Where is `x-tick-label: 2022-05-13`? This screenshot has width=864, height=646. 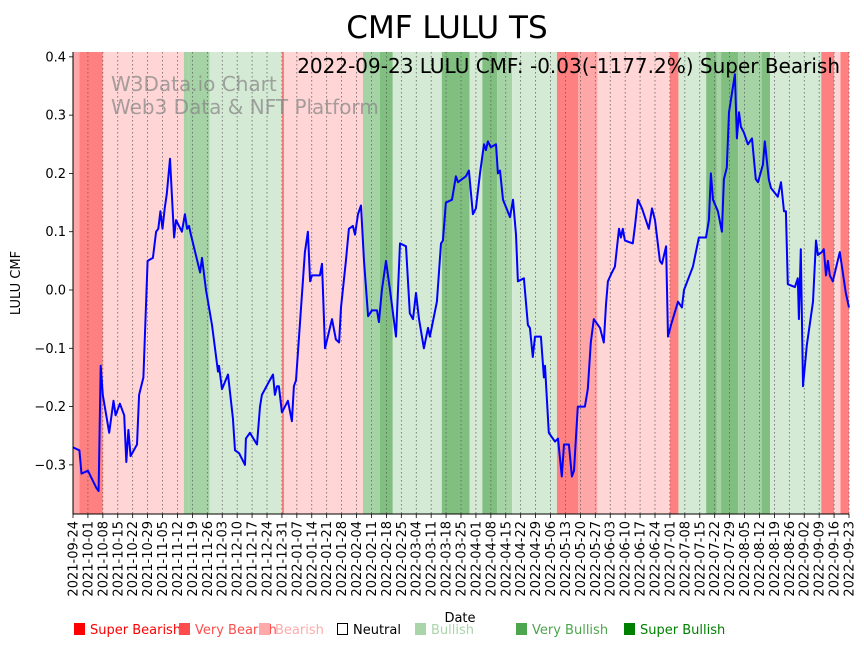
x-tick-label: 2022-05-13 is located at coordinates (566, 559).